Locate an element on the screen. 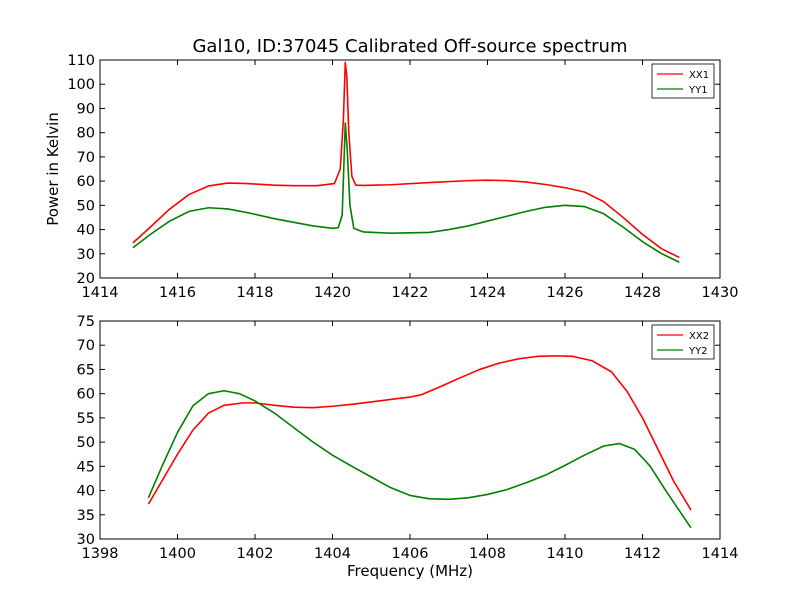 This screenshot has width=800, height=600. bottom-y-tick-label: 65 is located at coordinates (86, 370).